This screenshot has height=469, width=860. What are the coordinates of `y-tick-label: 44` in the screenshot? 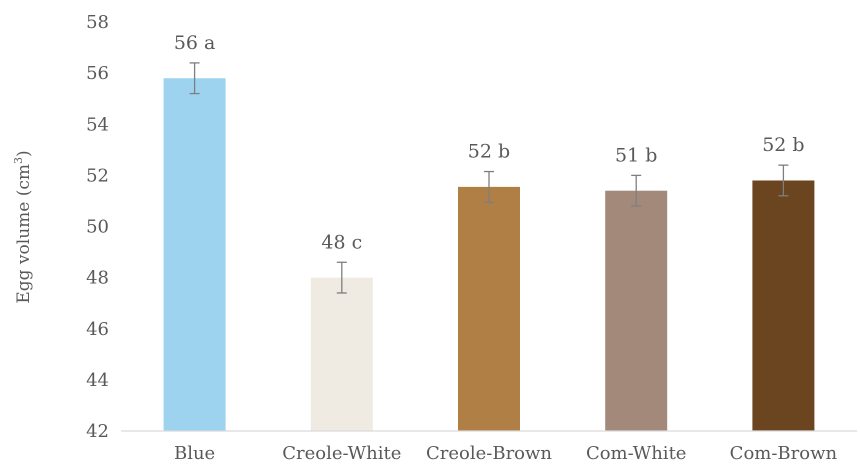 It's located at (97, 380).